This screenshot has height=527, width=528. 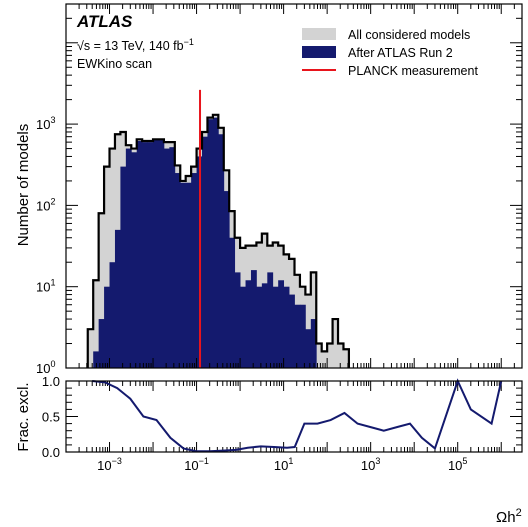 I want to click on energy-text: √s = 13 TeV, 140 fb, so click(x=130, y=46).